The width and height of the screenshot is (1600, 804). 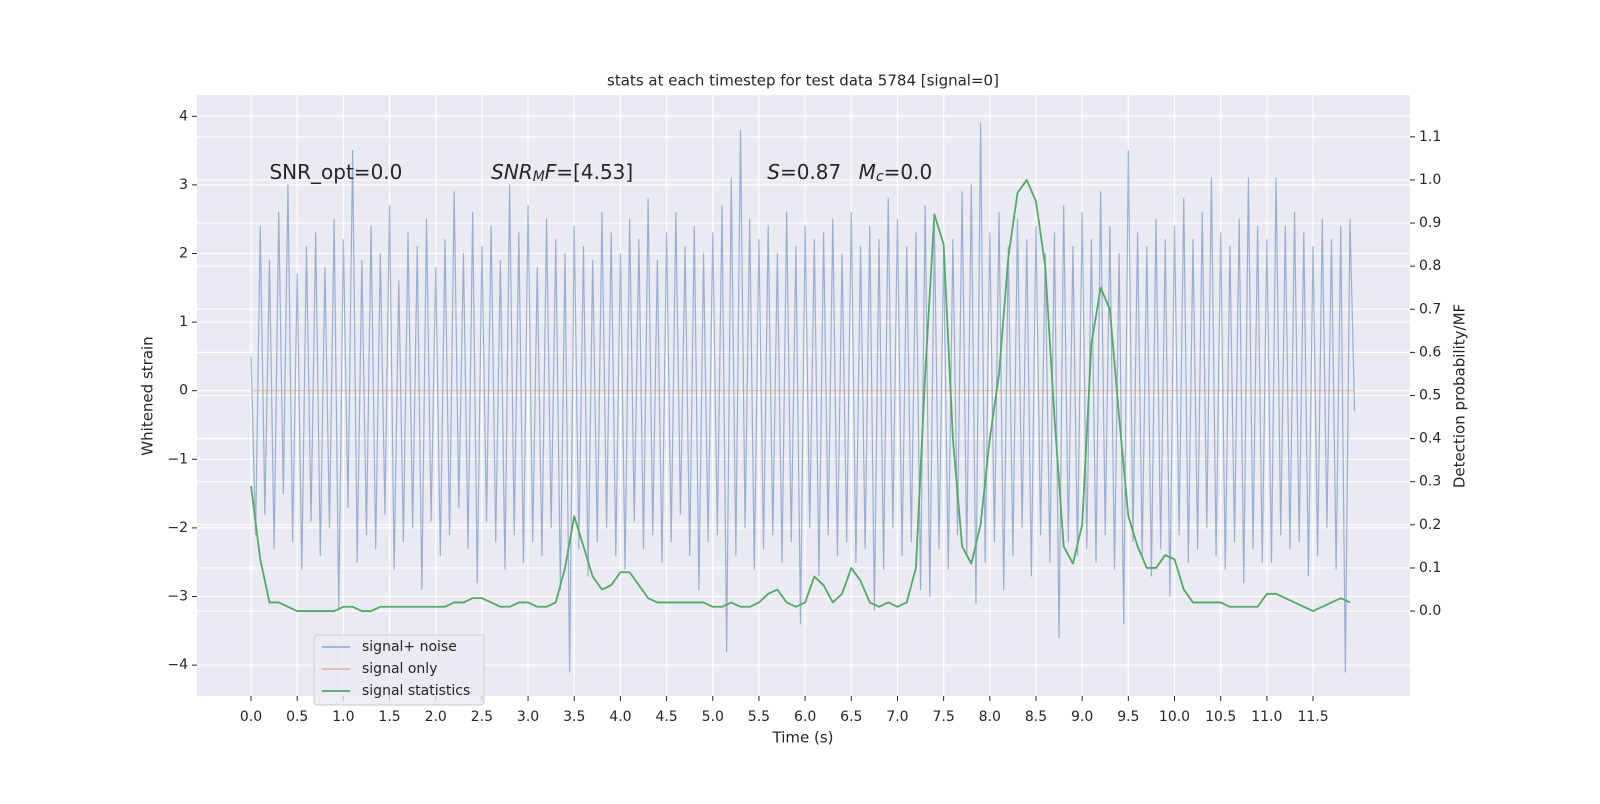 What do you see at coordinates (177, 597) in the screenshot?
I see `y-tick-label: −3` at bounding box center [177, 597].